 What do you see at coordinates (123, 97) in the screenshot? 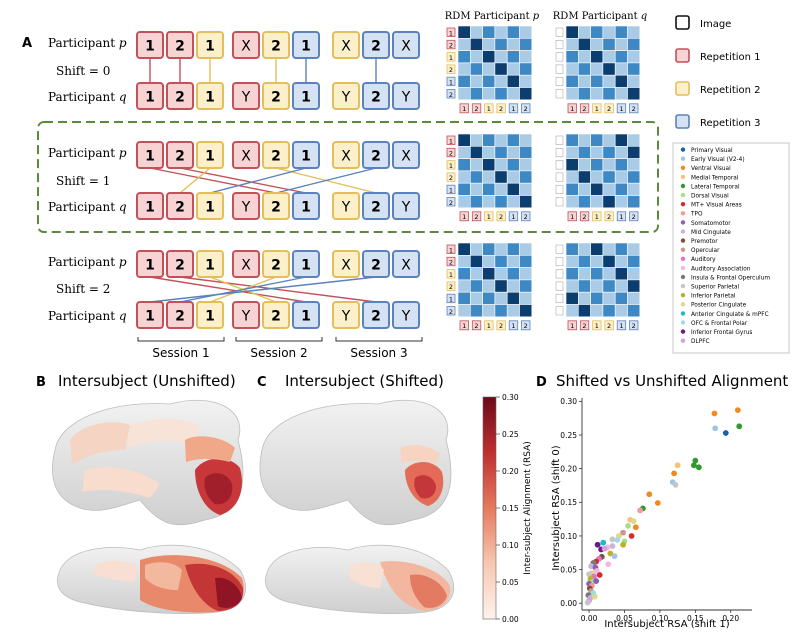
I see `q-label: q` at bounding box center [123, 97].